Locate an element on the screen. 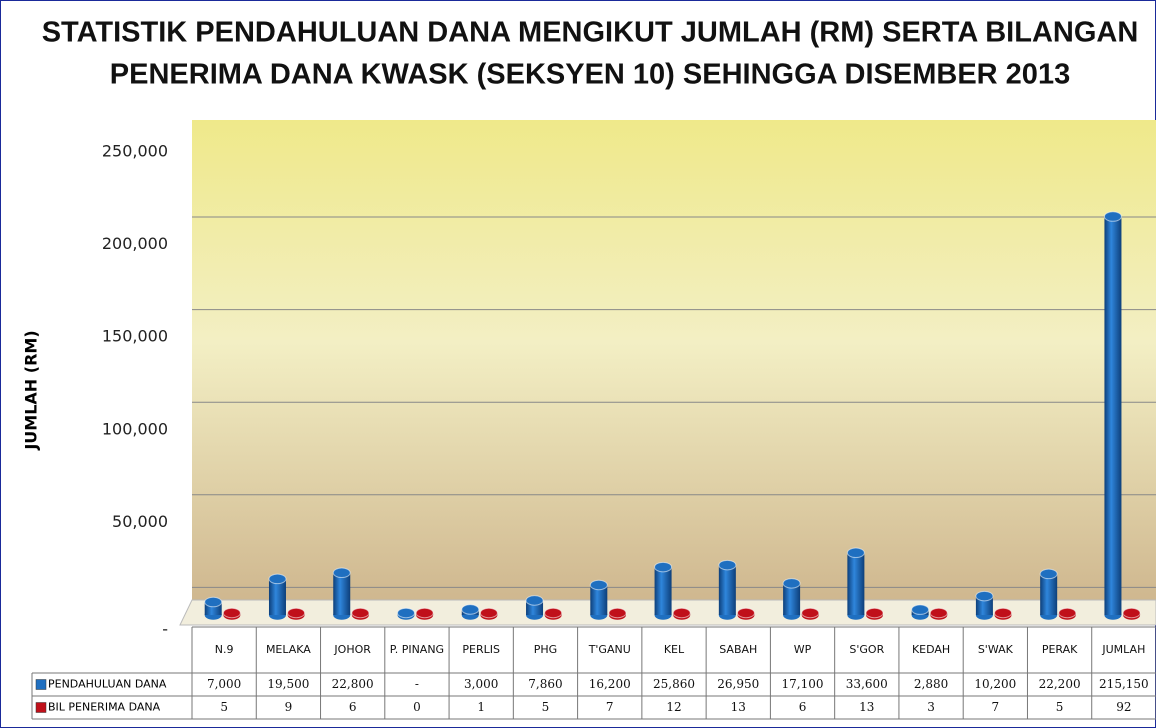 This screenshot has height=728, width=1156. x-tick-label: T'GANU is located at coordinates (609, 649).